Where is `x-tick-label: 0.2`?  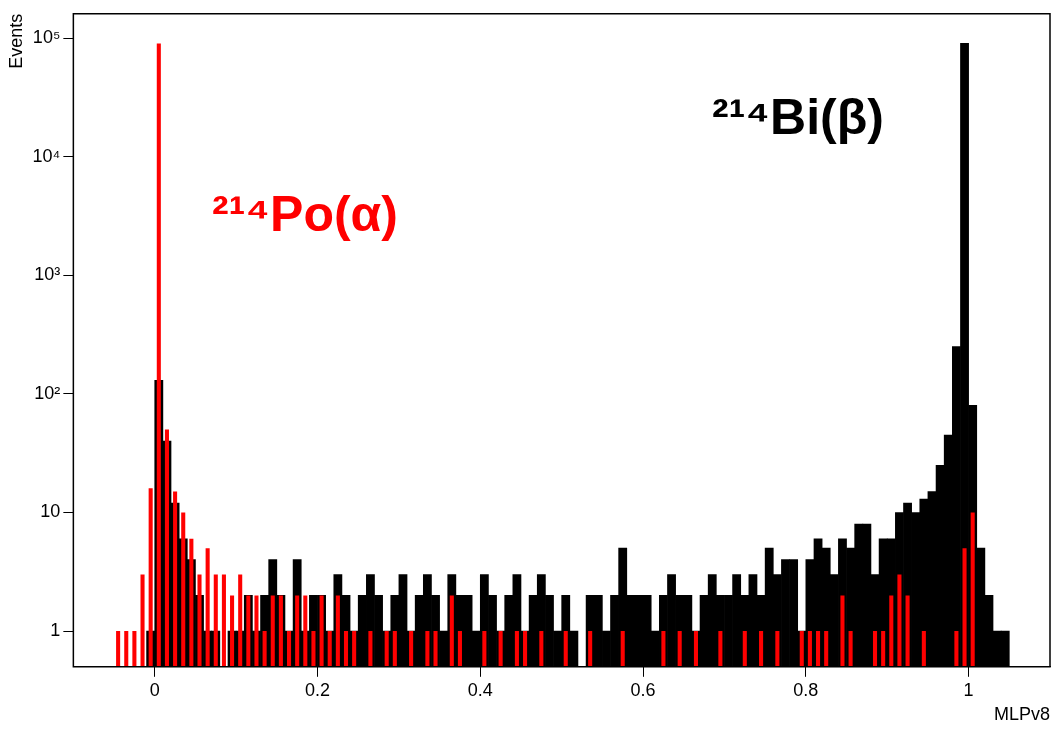
x-tick-label: 0.2 is located at coordinates (318, 689).